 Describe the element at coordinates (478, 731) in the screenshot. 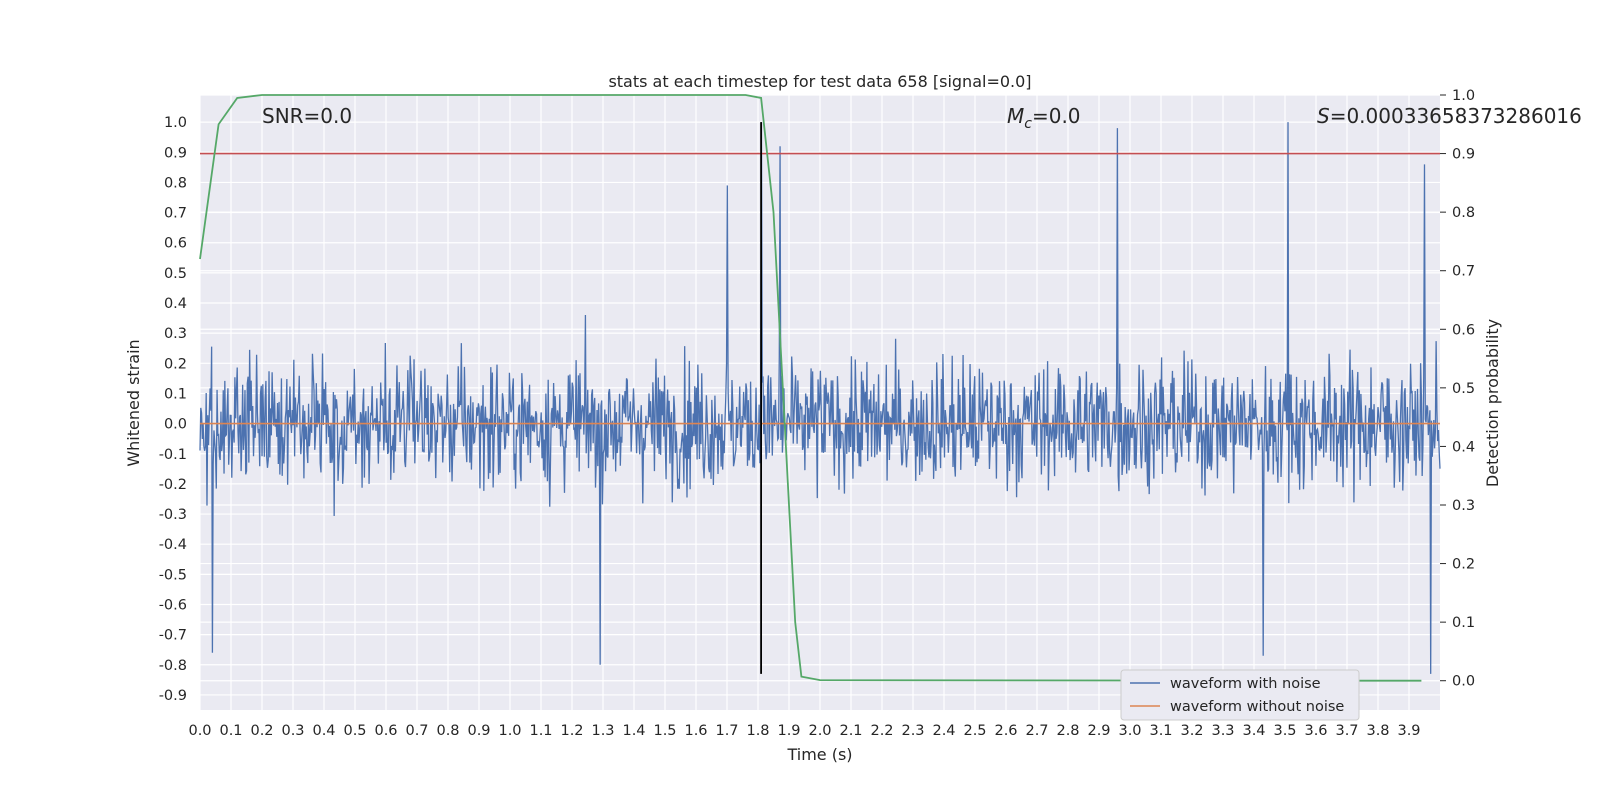

I see `x-tick-label: 0.9` at that location.